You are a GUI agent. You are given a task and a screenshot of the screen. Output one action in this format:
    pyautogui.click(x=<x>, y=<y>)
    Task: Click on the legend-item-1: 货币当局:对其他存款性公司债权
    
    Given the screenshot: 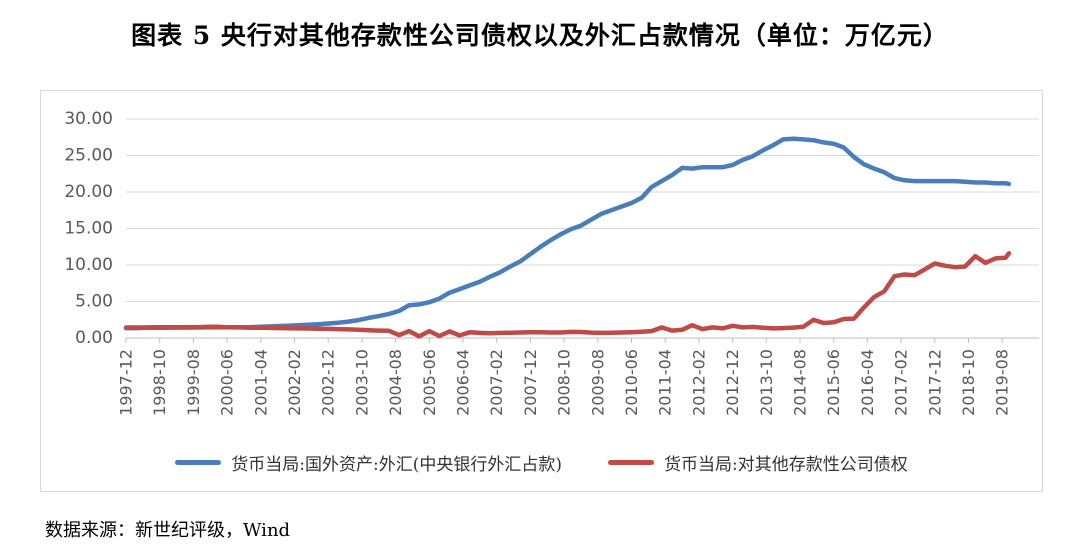 What is the action you would take?
    pyautogui.click(x=758, y=462)
    